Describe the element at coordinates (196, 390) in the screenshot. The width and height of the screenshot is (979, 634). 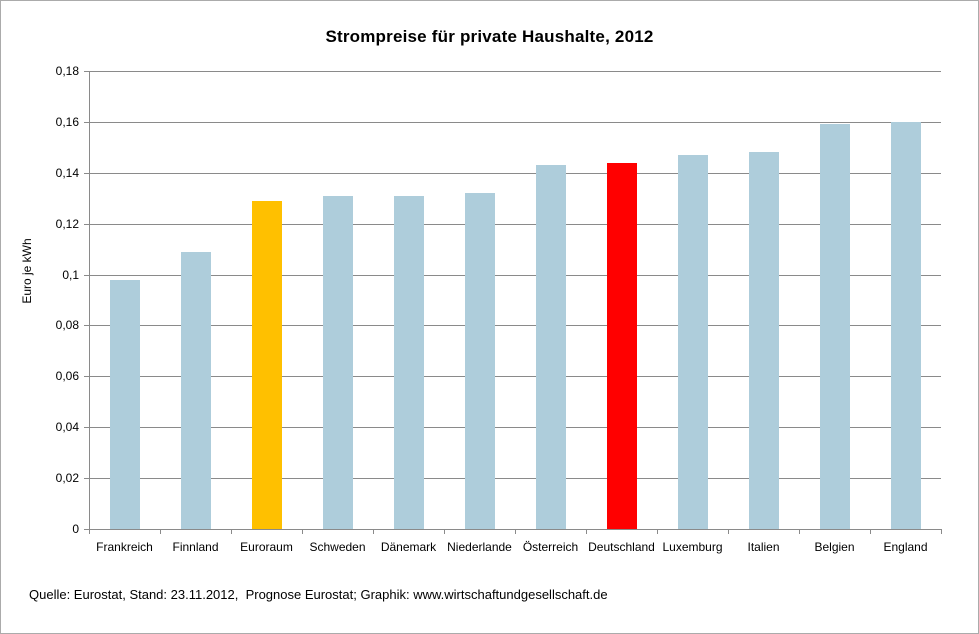
I see `bar-finnland` at that location.